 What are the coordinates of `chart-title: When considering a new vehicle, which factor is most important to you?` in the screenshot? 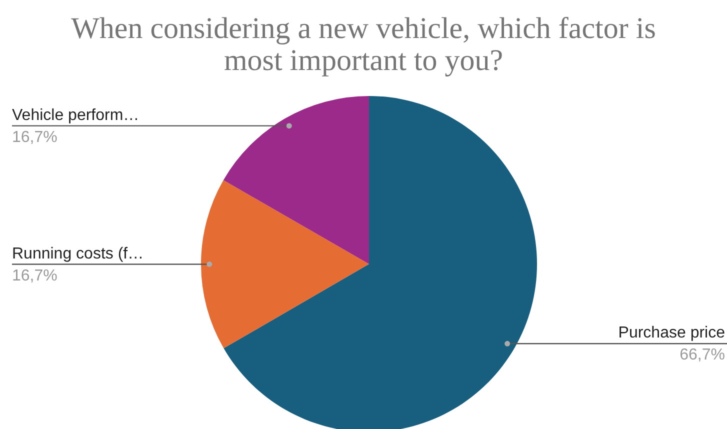 It's located at (363, 44).